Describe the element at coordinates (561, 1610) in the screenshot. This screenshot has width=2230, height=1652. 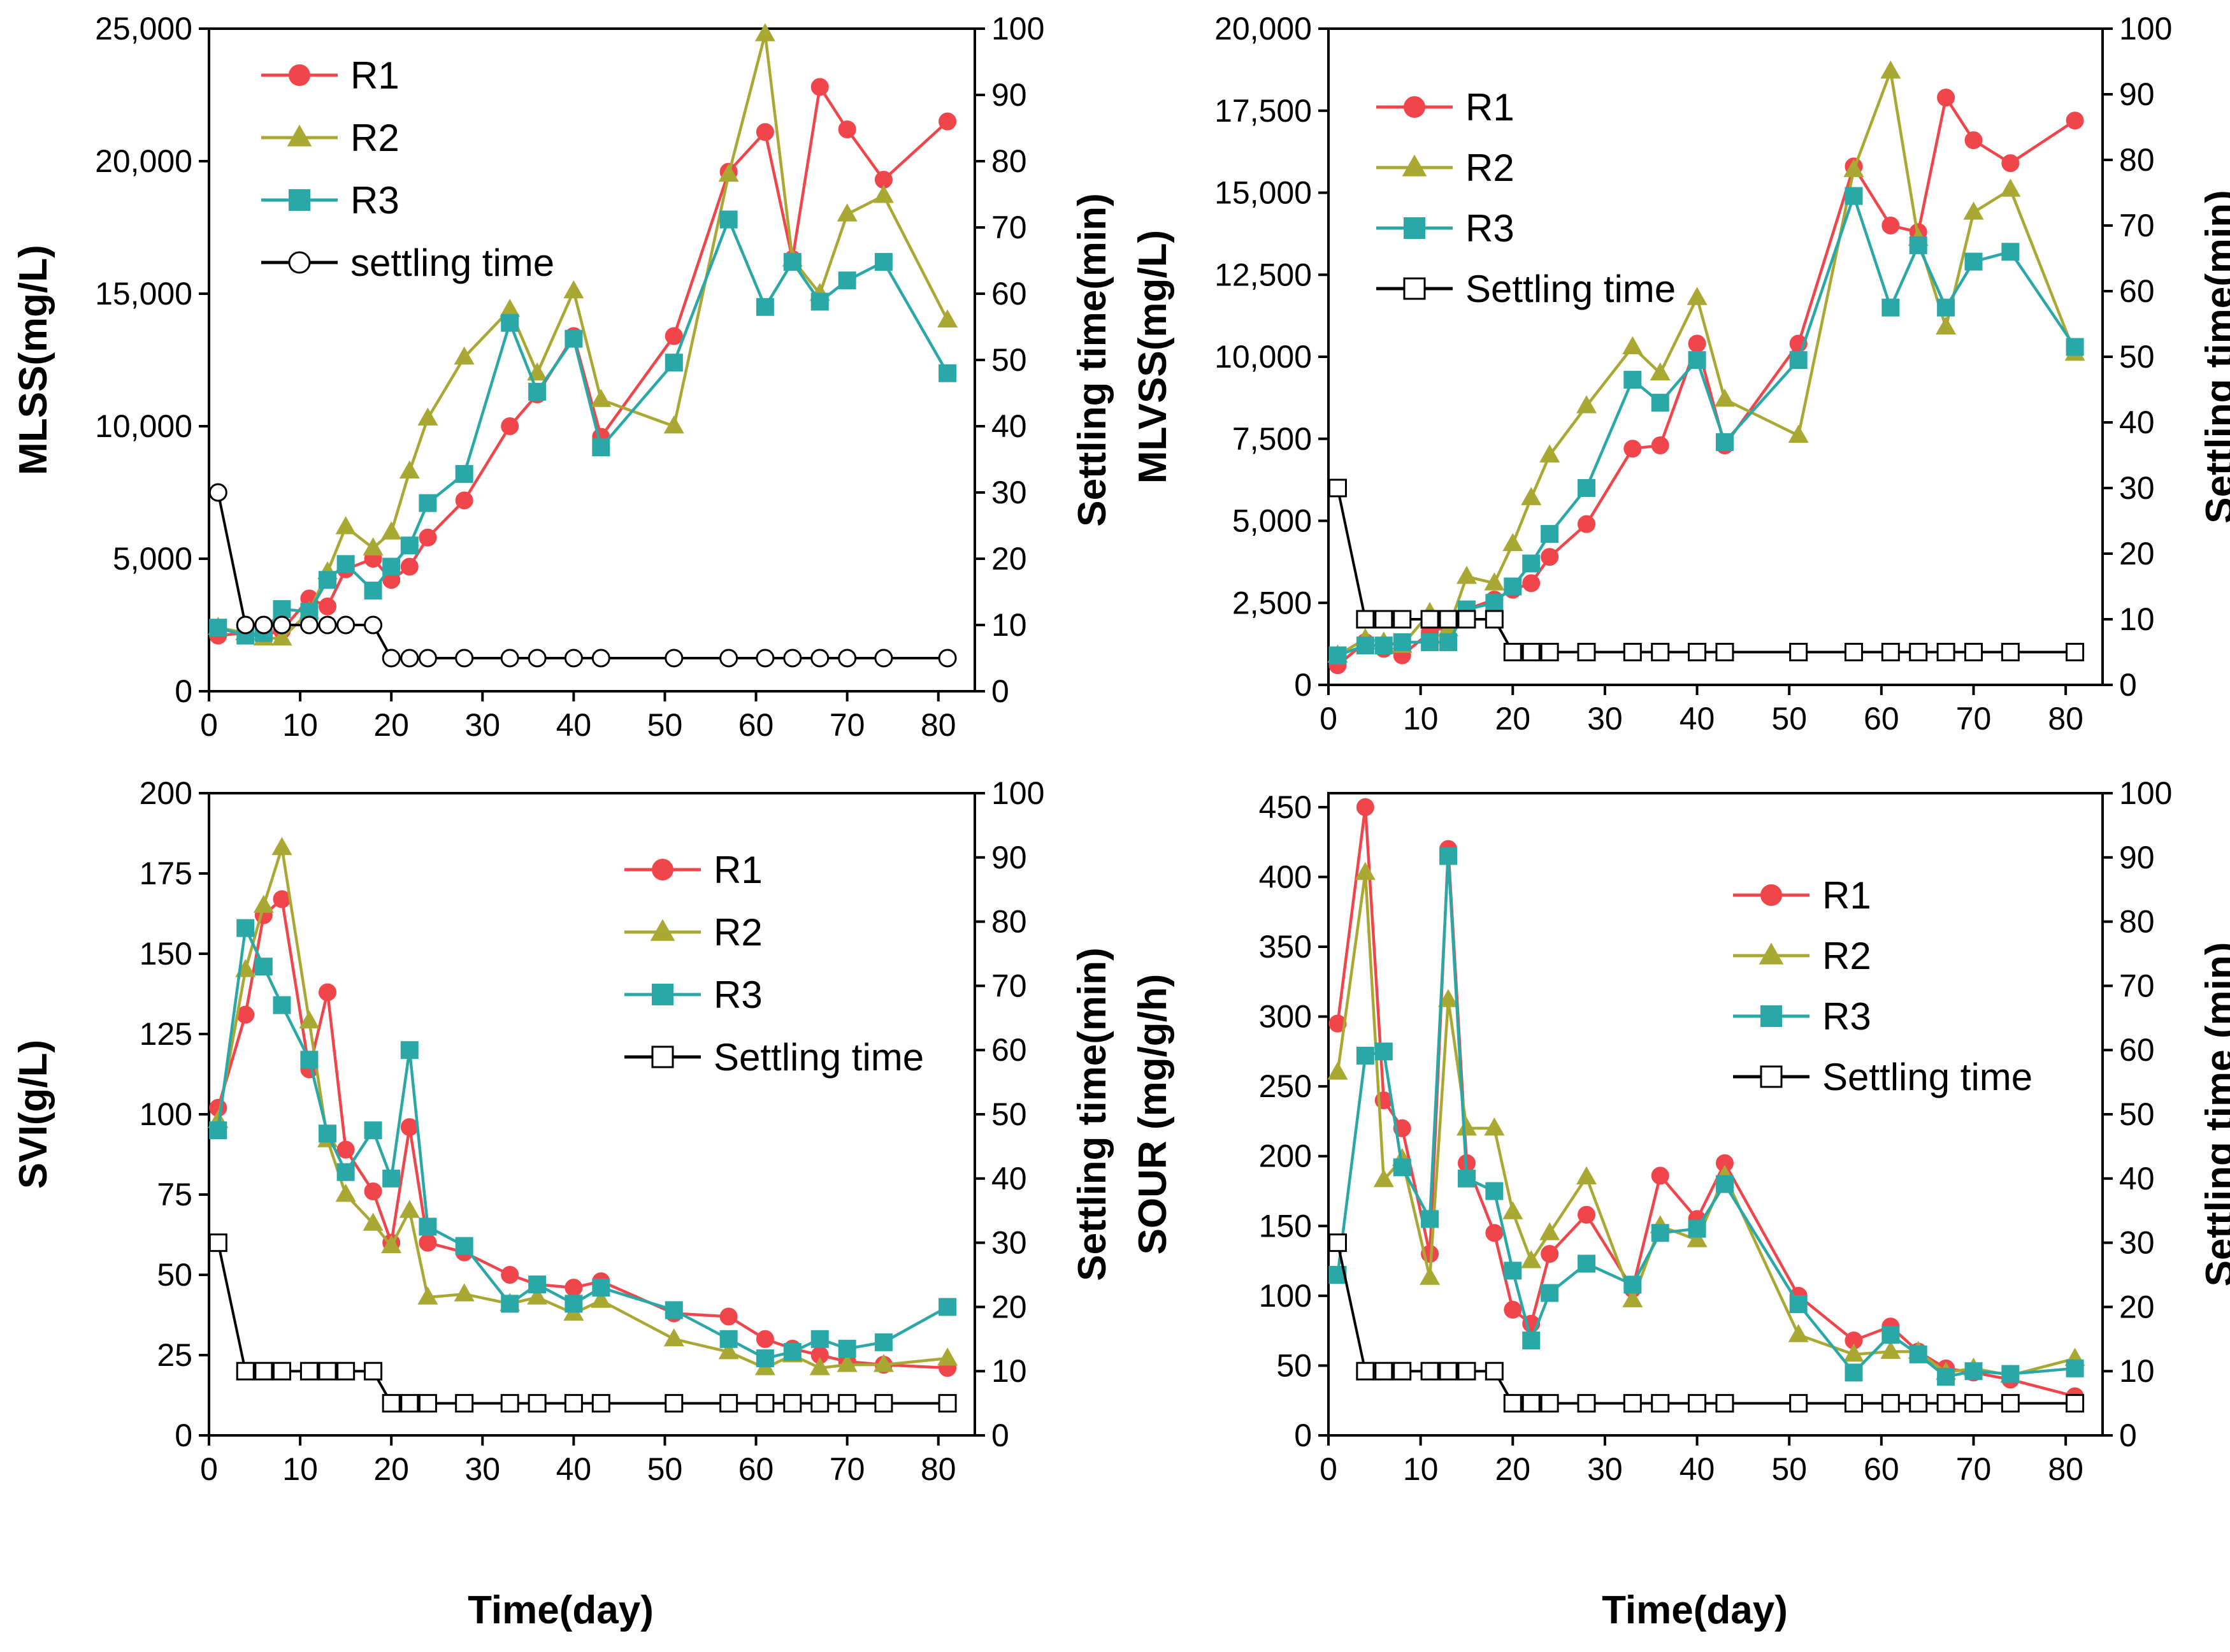
I see `x-axis-title-left: Time(day)` at that location.